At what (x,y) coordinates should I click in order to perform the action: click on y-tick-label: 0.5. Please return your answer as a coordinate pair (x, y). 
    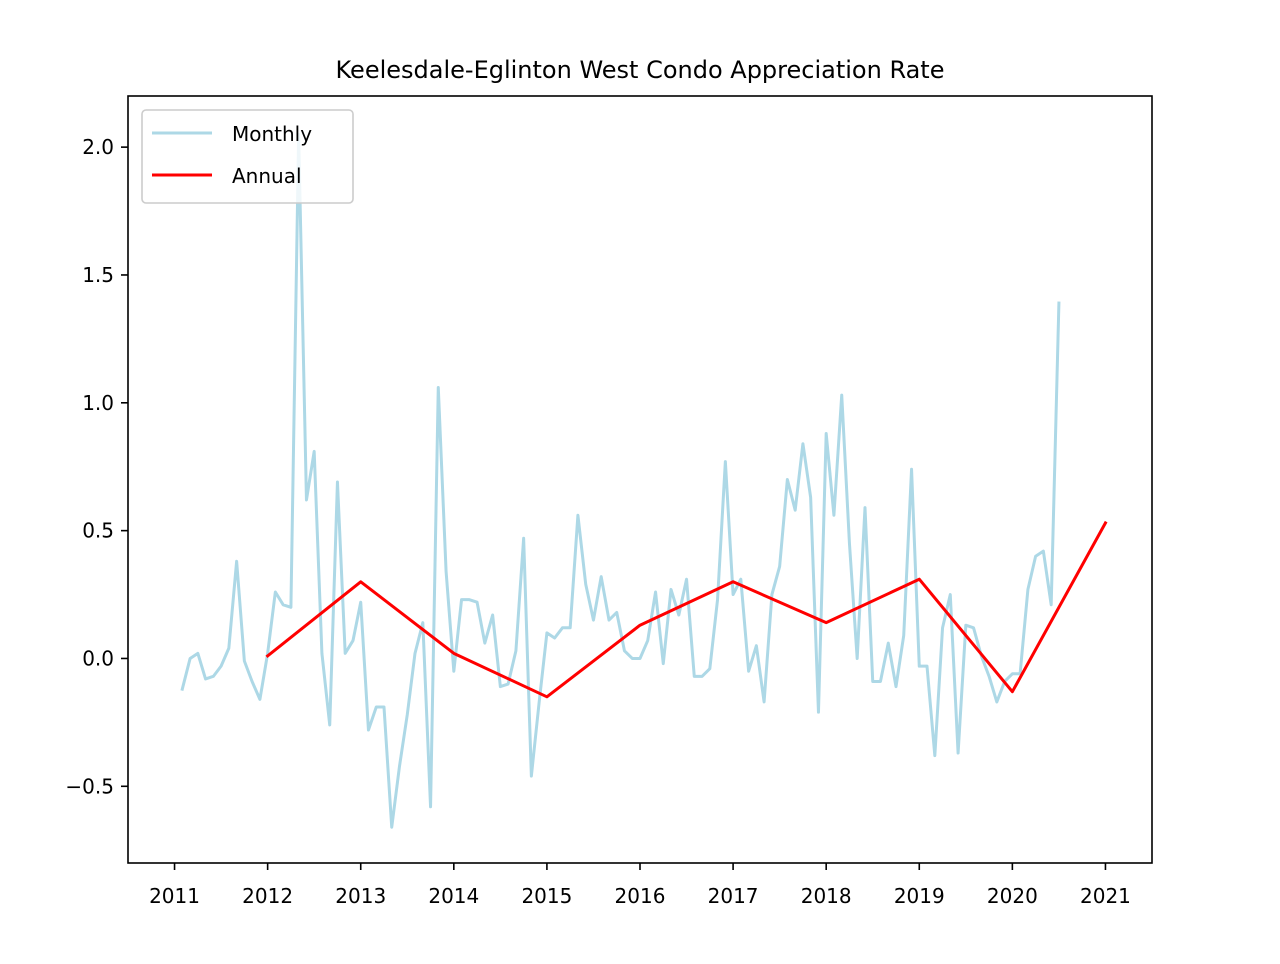
    Looking at the image, I should click on (98, 531).